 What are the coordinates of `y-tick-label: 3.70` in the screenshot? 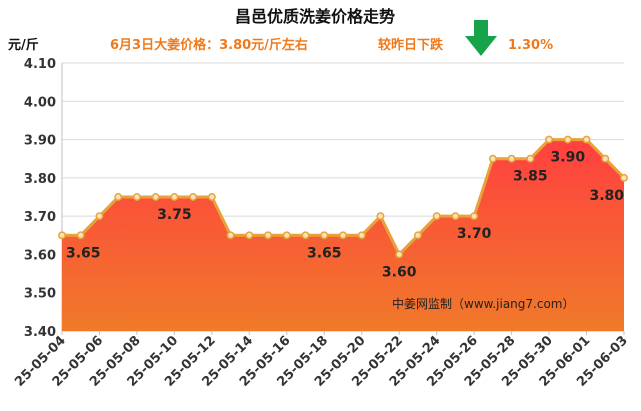 It's located at (40, 217).